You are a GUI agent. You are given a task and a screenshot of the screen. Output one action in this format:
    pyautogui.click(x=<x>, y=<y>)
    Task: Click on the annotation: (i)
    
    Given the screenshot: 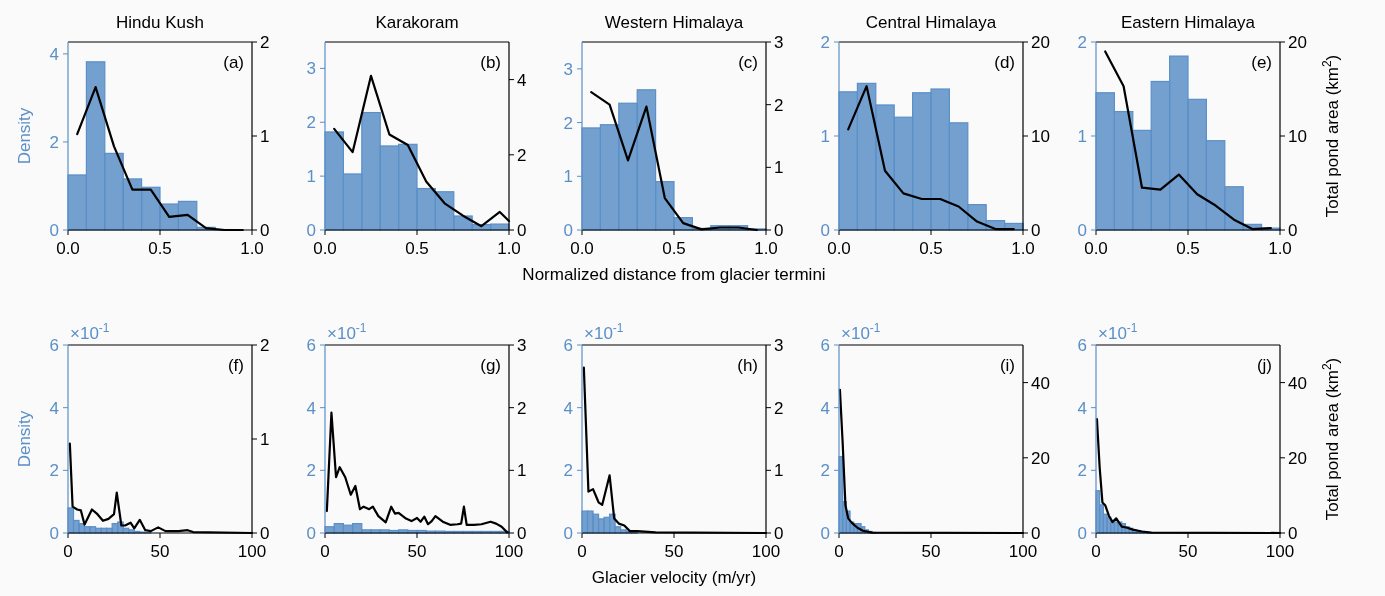 What is the action you would take?
    pyautogui.click(x=1007, y=365)
    